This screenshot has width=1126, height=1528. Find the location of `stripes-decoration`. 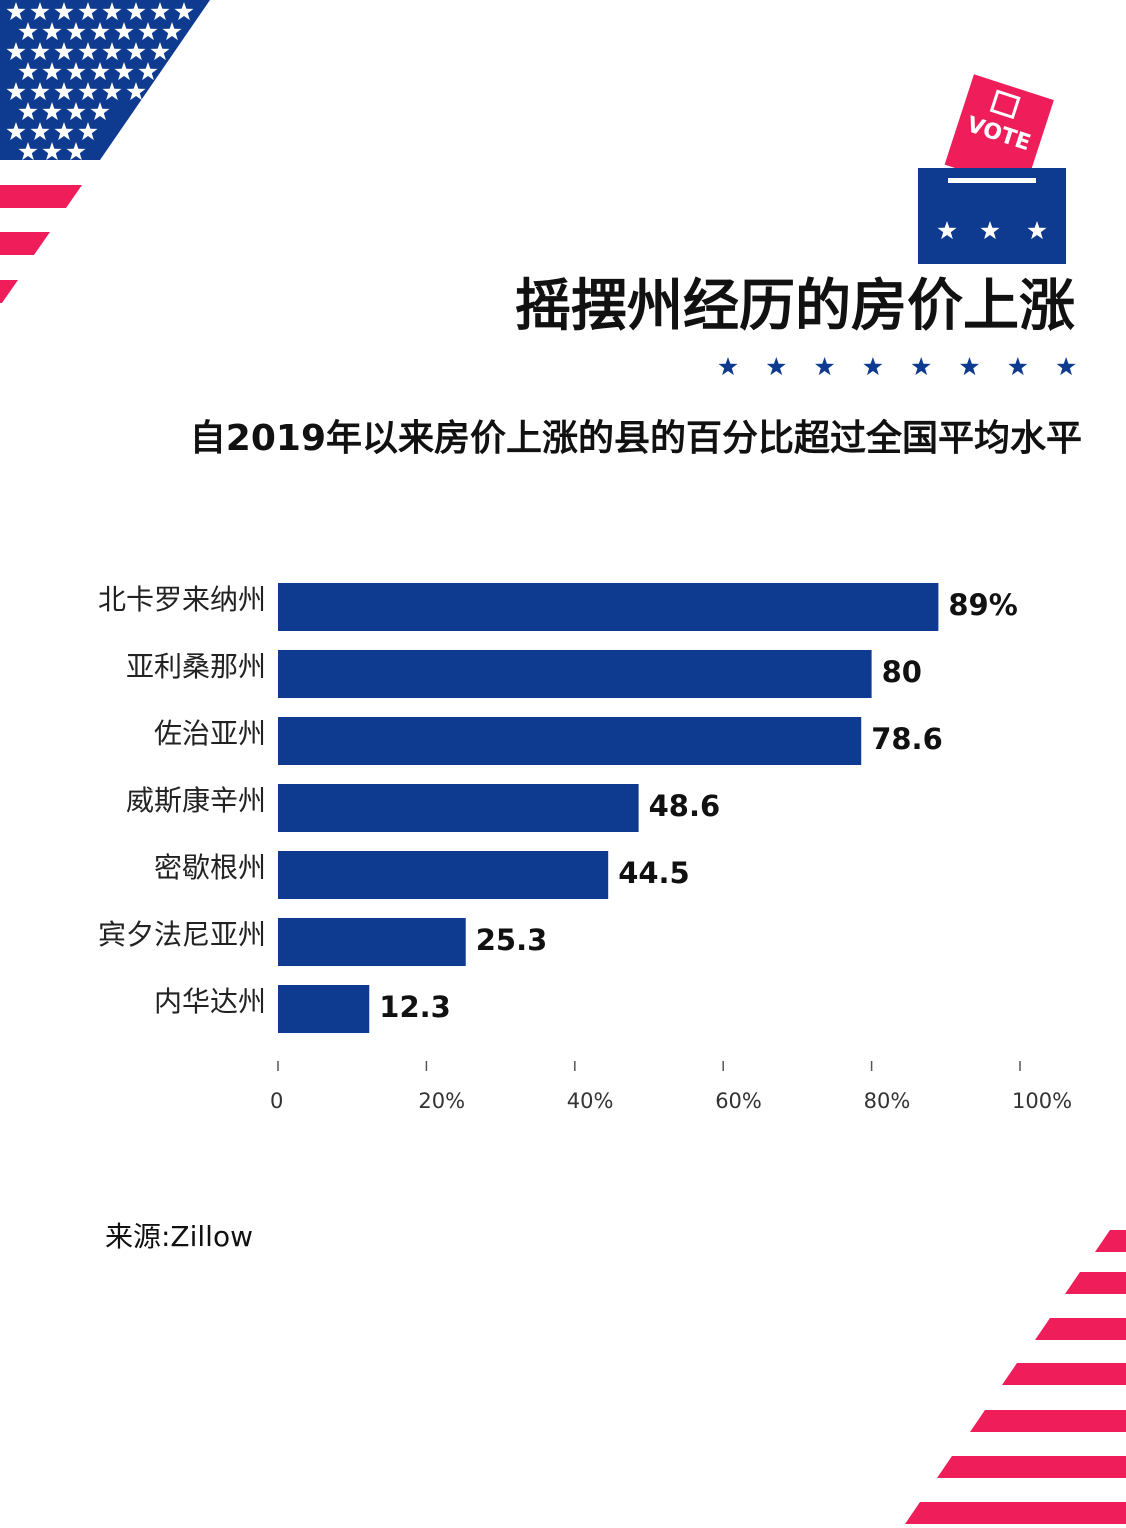

stripes-decoration is located at coordinates (1015, 1377).